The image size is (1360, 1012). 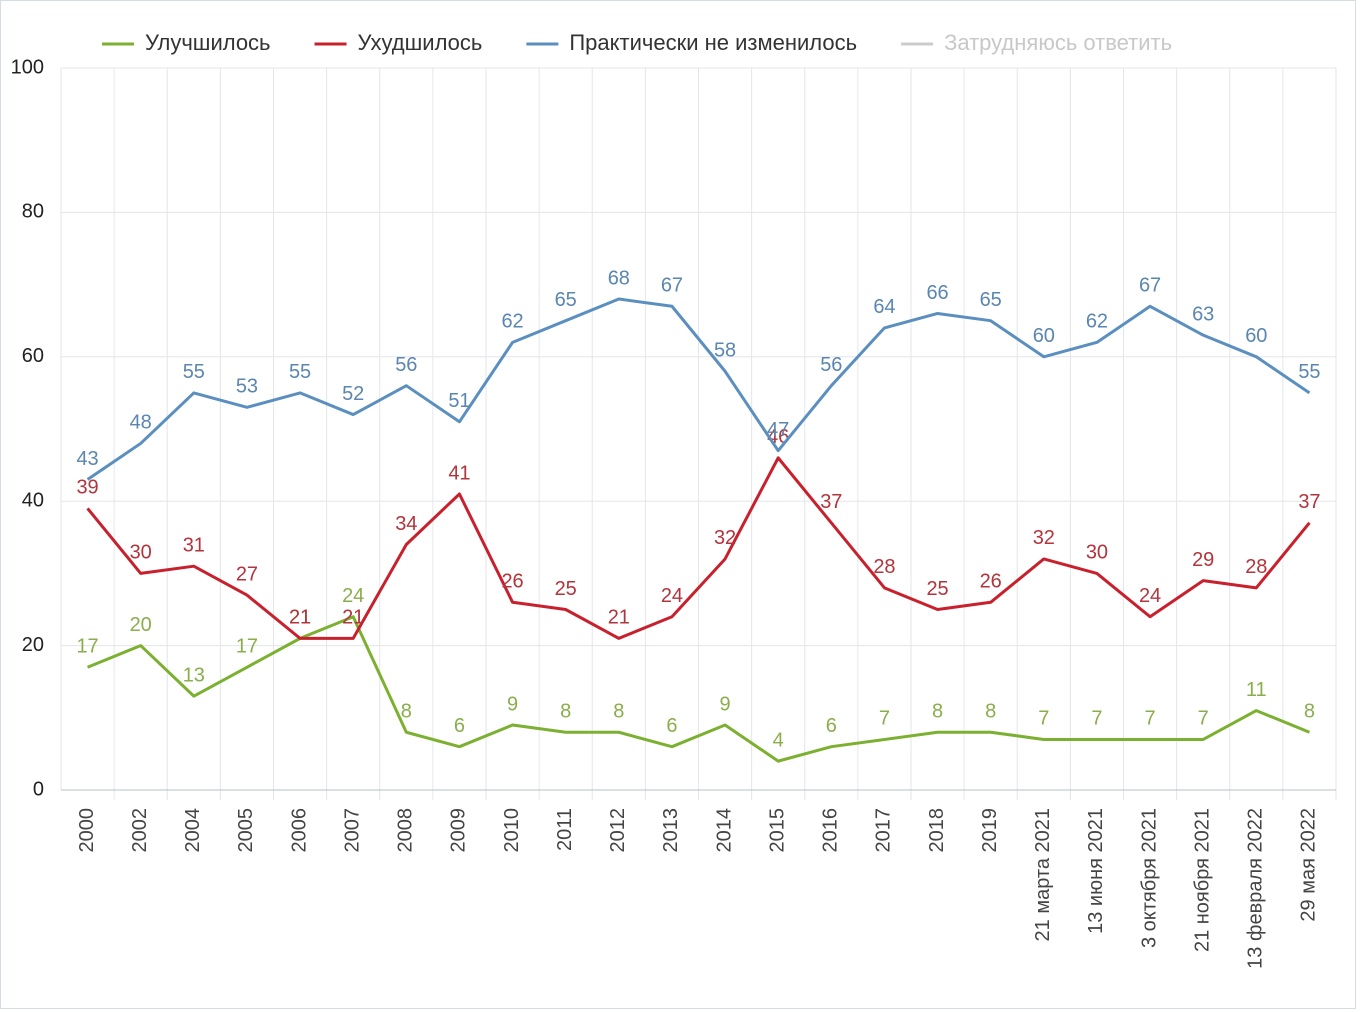 What do you see at coordinates (459, 473) in the screenshot?
I see `data-label: 41` at bounding box center [459, 473].